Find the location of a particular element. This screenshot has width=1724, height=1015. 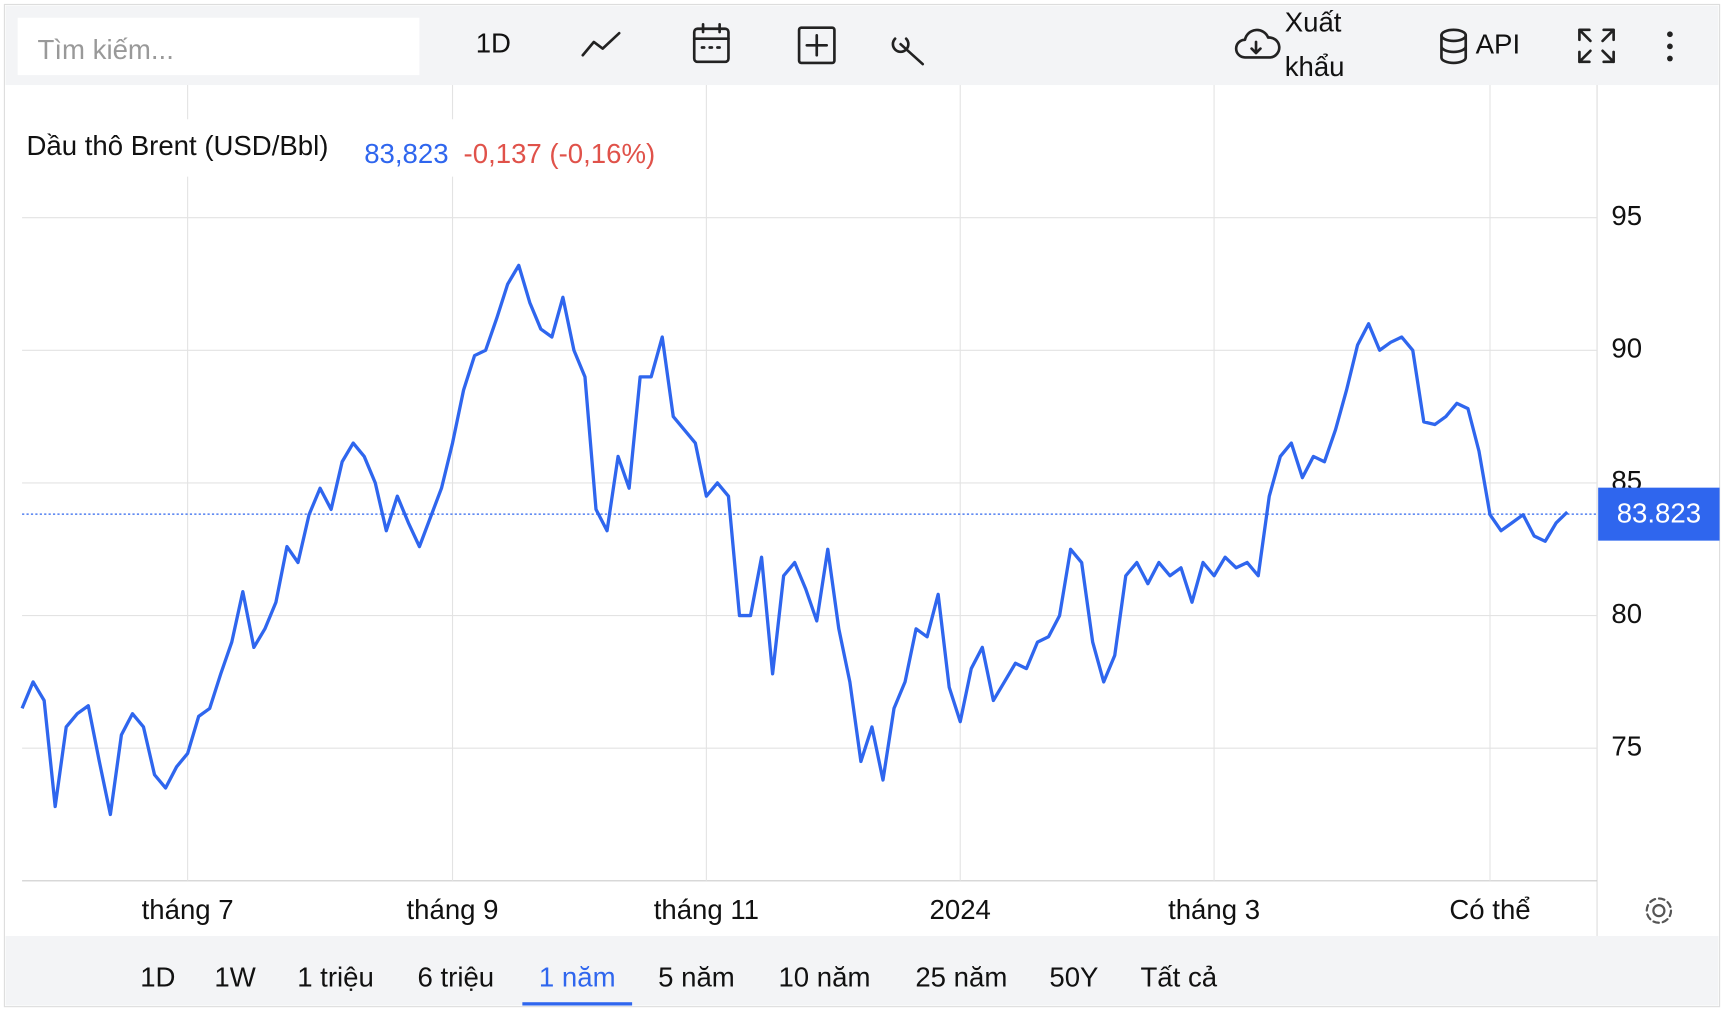

range-bar is located at coordinates (862, 971).